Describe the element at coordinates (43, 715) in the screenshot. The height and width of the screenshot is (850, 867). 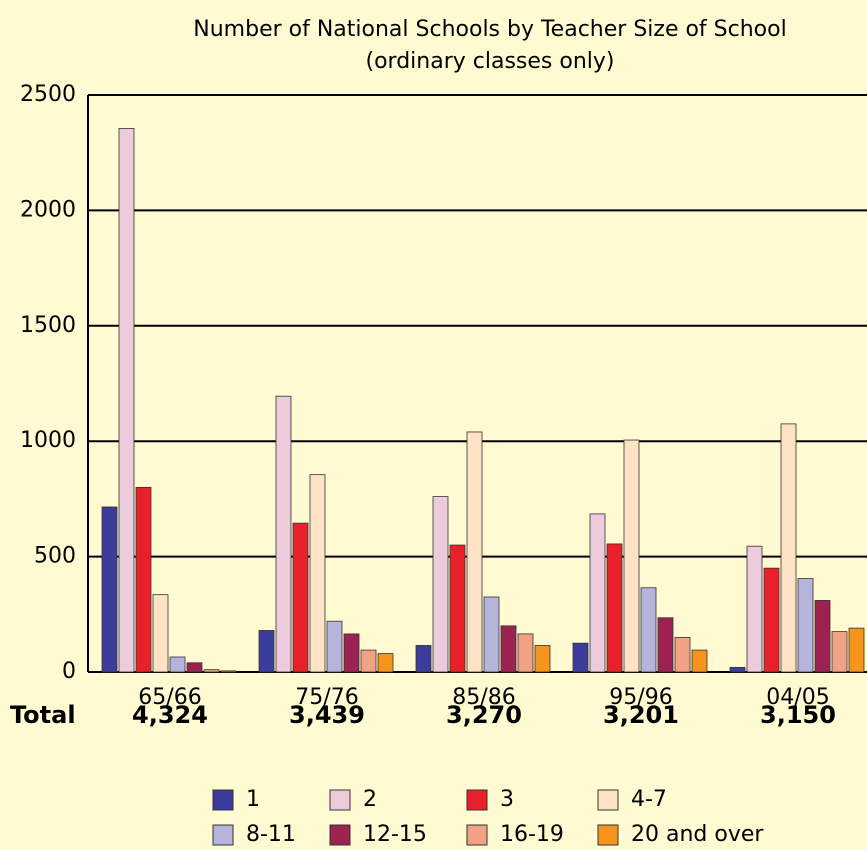
I see `totals-label: Total` at that location.